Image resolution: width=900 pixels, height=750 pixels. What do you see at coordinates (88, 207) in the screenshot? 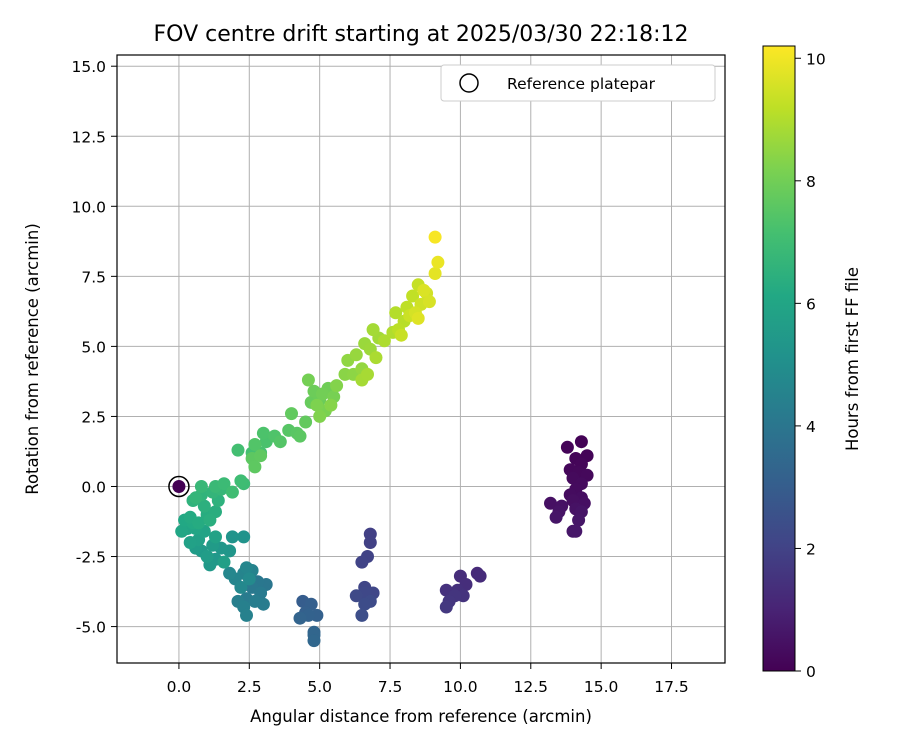
I see `y-tick-label: 10.0` at bounding box center [88, 207].